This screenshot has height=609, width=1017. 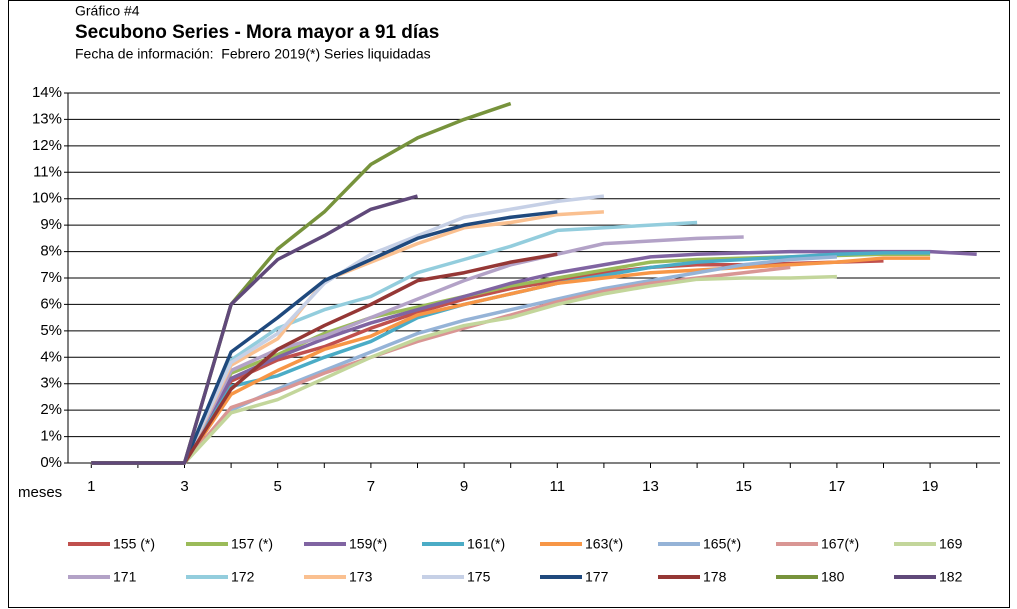 I want to click on legend-label: 180, so click(x=833, y=577).